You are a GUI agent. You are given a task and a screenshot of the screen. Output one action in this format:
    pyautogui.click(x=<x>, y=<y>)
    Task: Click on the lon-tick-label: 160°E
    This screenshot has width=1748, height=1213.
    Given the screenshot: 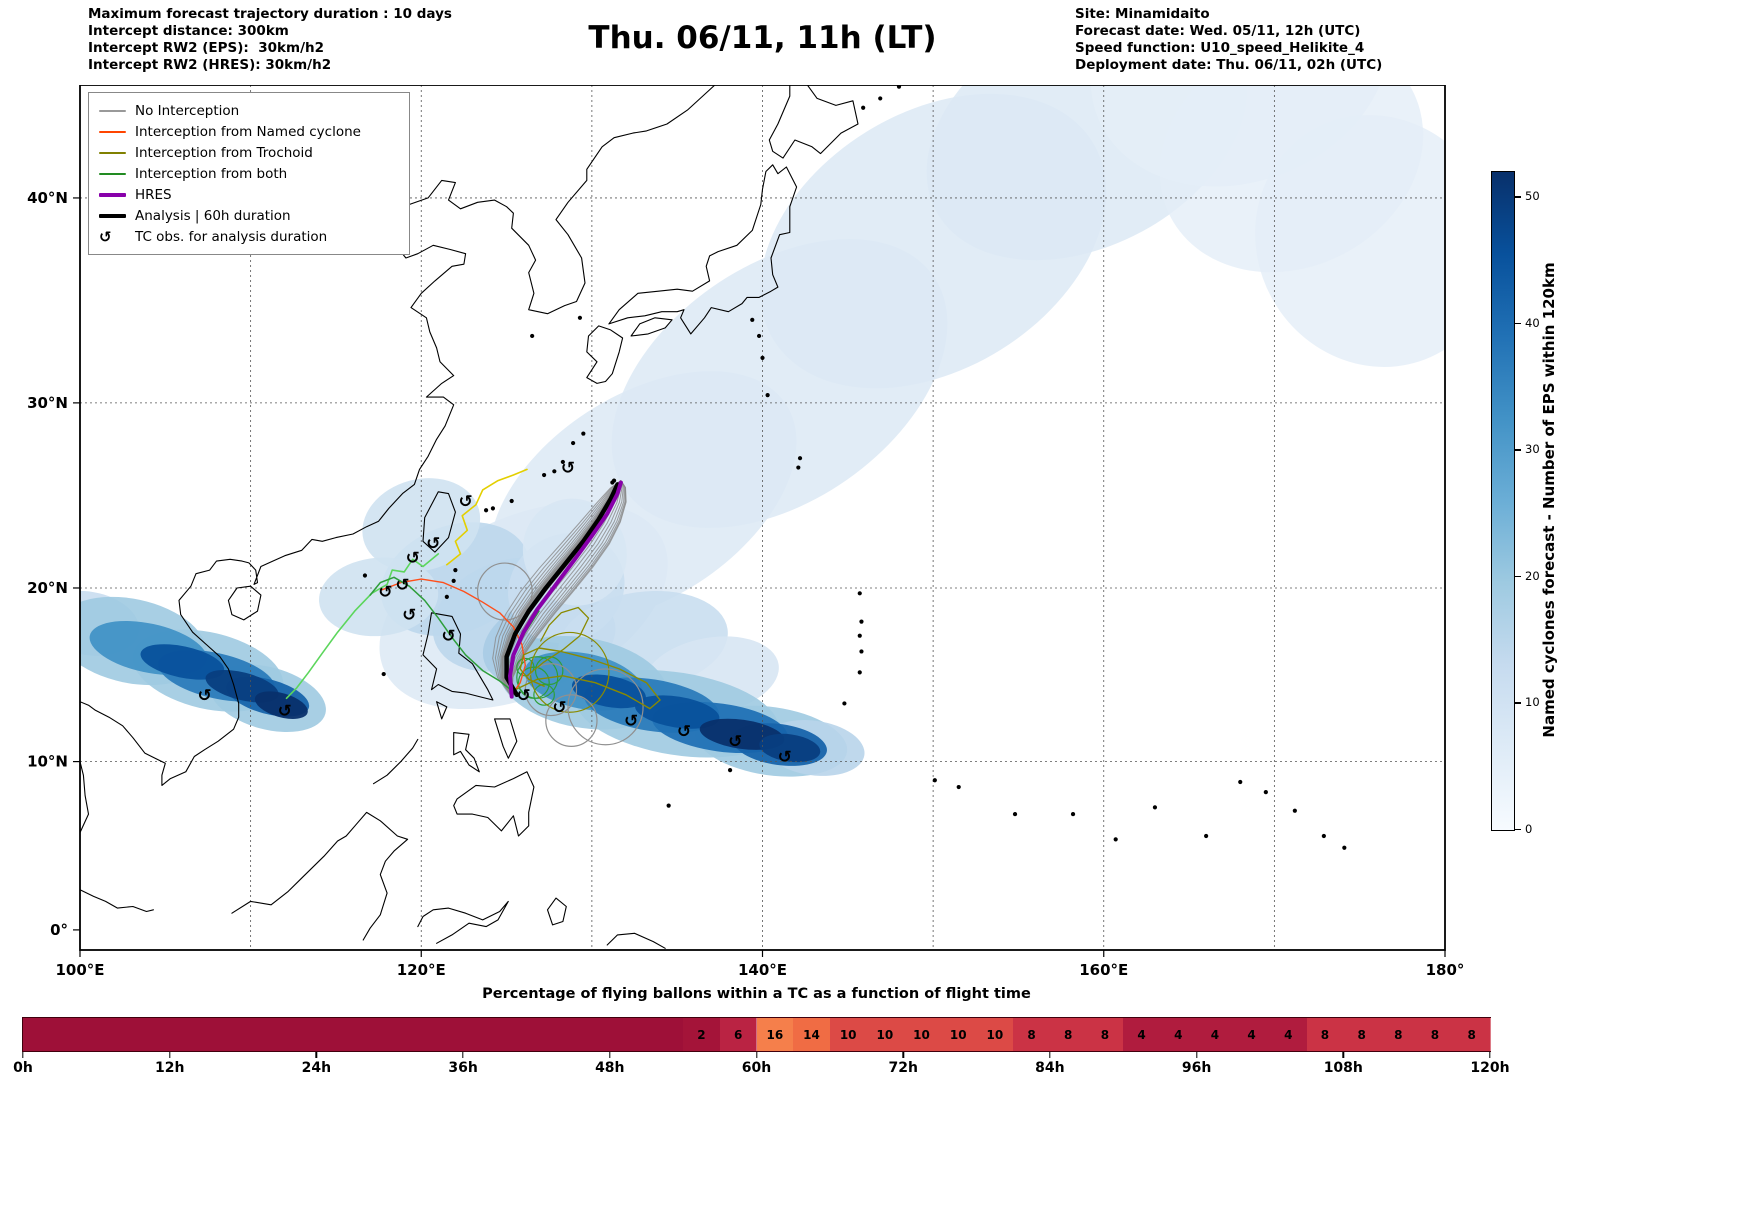 What is the action you would take?
    pyautogui.click(x=1103, y=970)
    